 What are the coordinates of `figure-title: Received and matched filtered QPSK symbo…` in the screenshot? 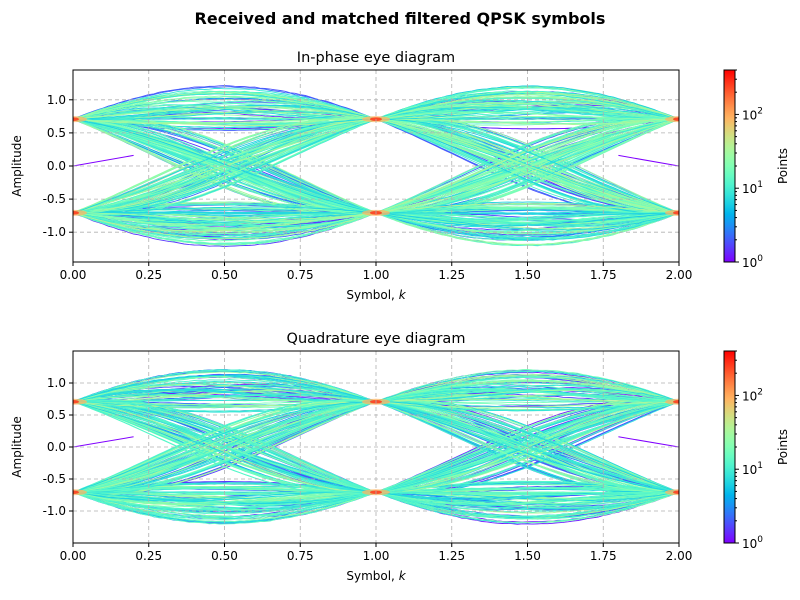 It's located at (400, 18).